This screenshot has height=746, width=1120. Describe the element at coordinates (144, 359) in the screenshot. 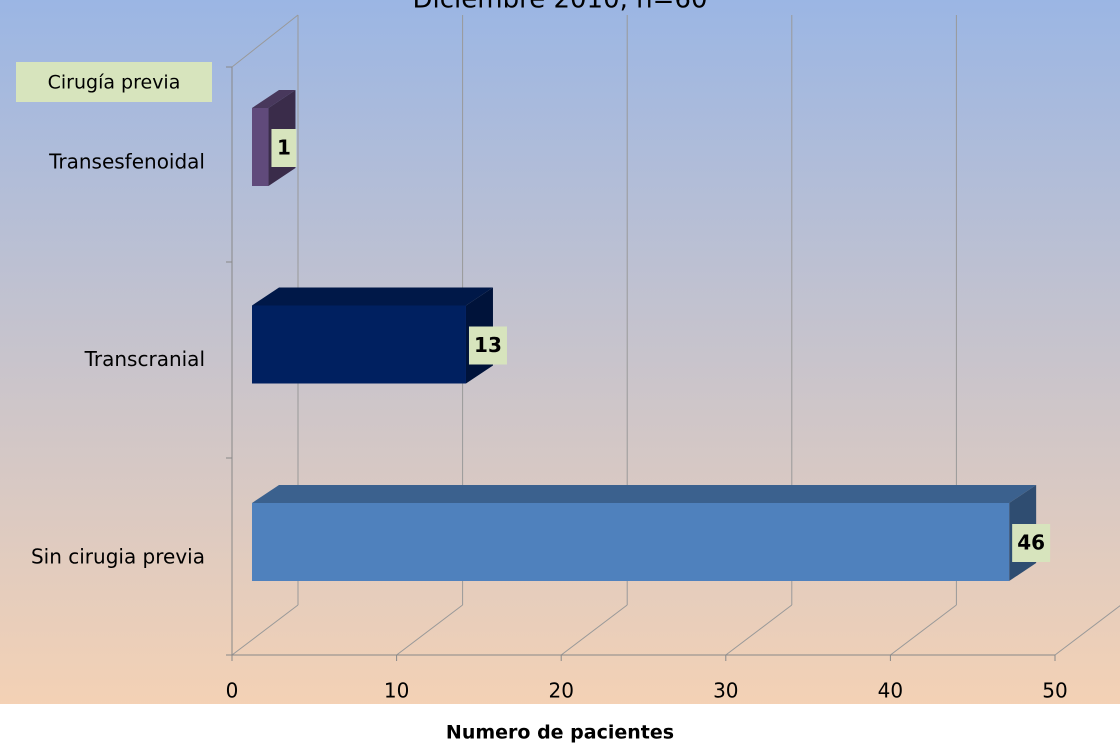

I see `y-tick-label: Transcranial` at that location.